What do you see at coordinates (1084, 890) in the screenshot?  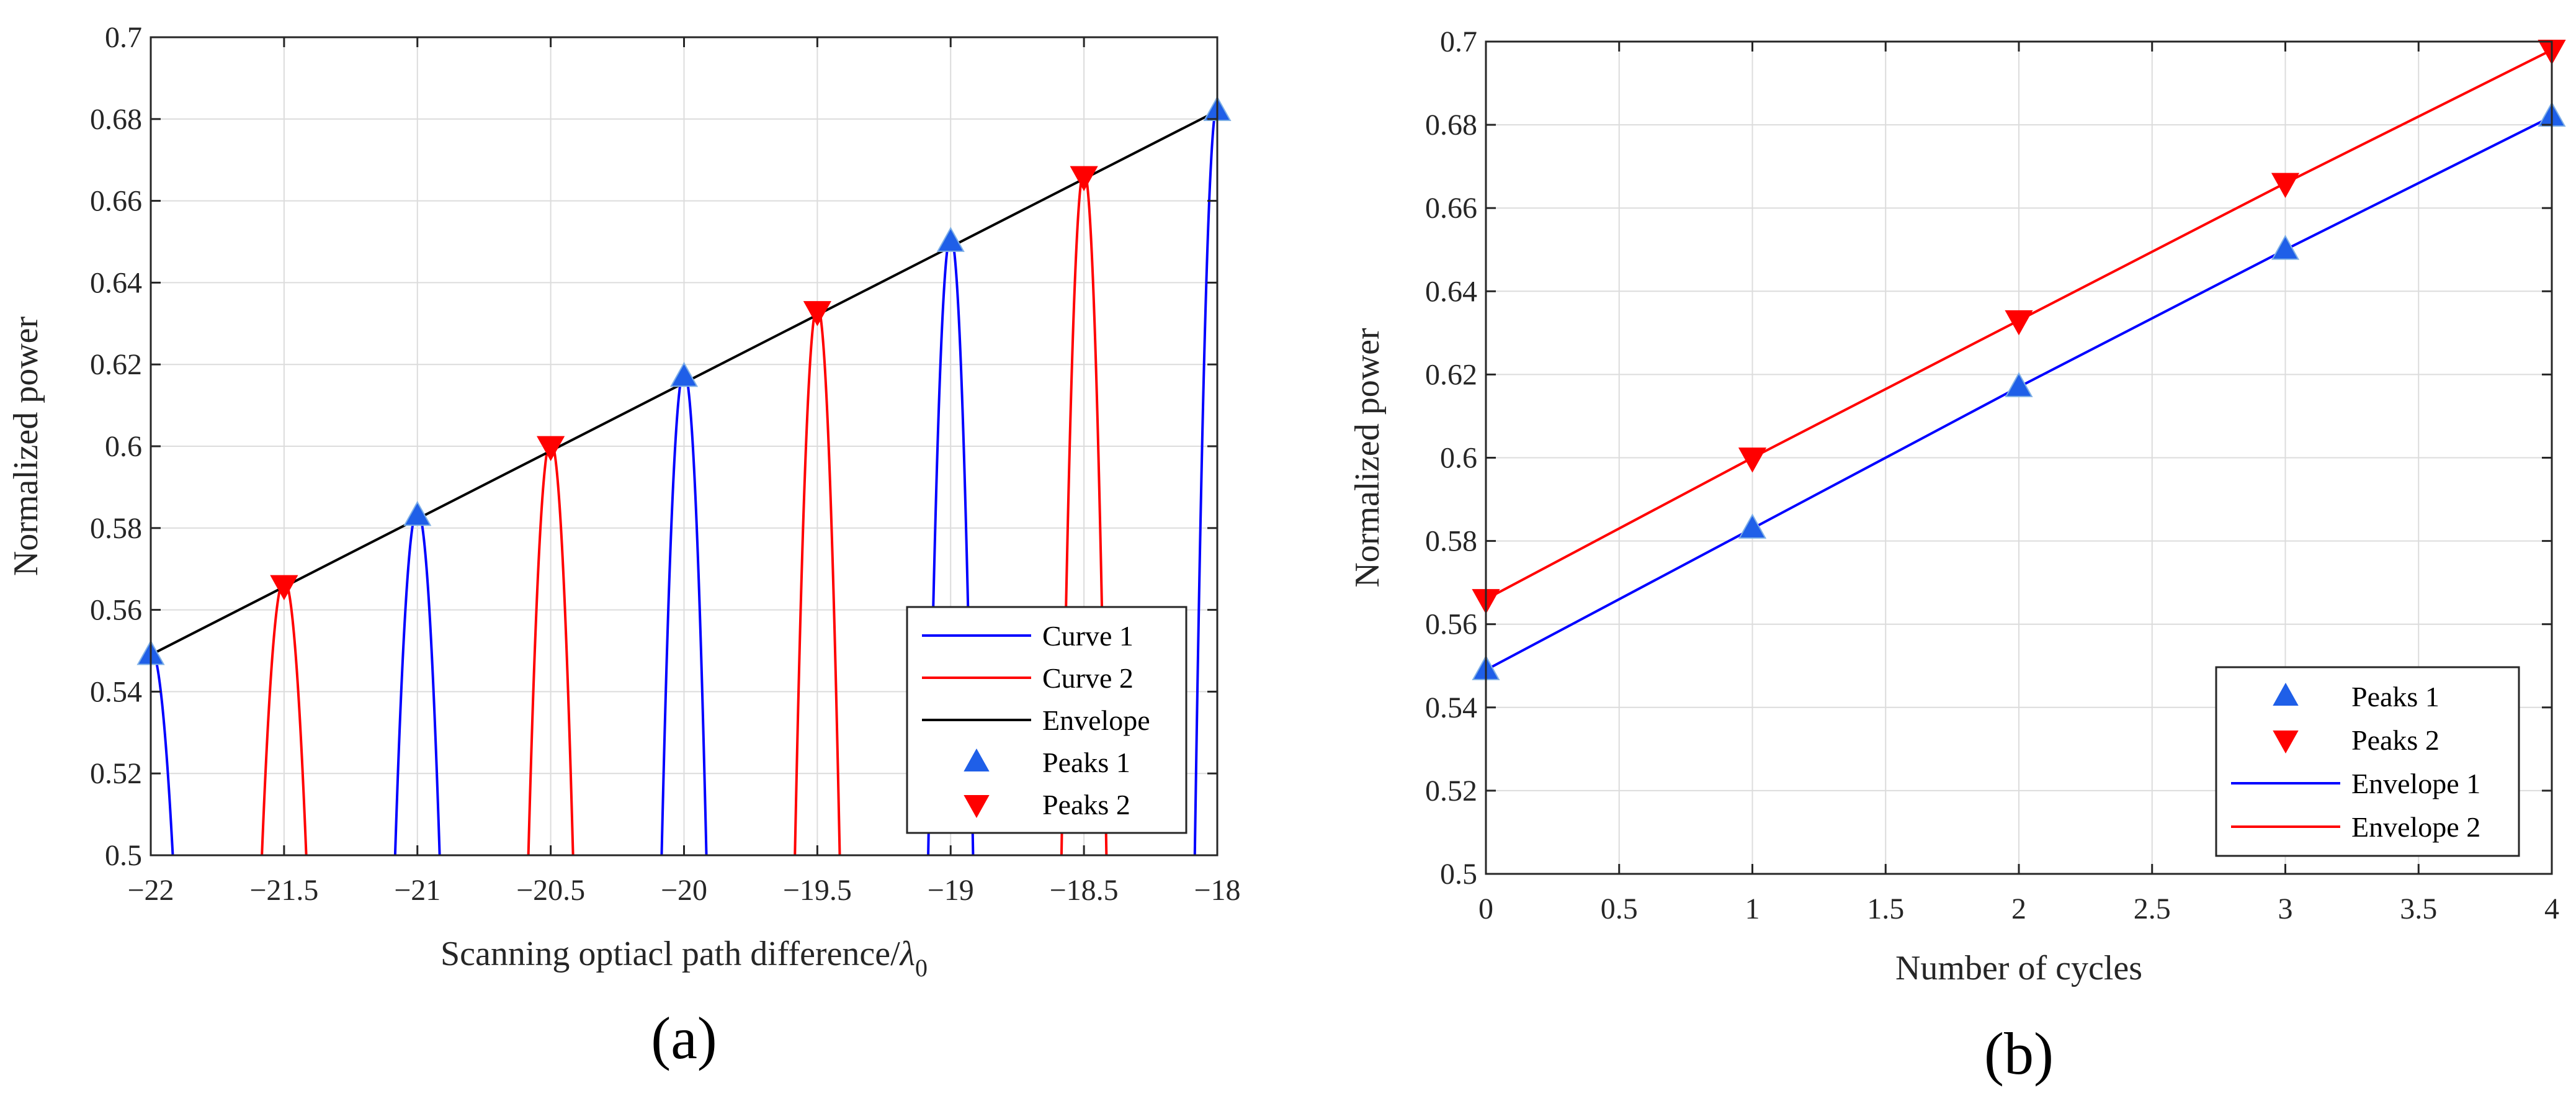 I see `x-tick-label: −18.5` at bounding box center [1084, 890].